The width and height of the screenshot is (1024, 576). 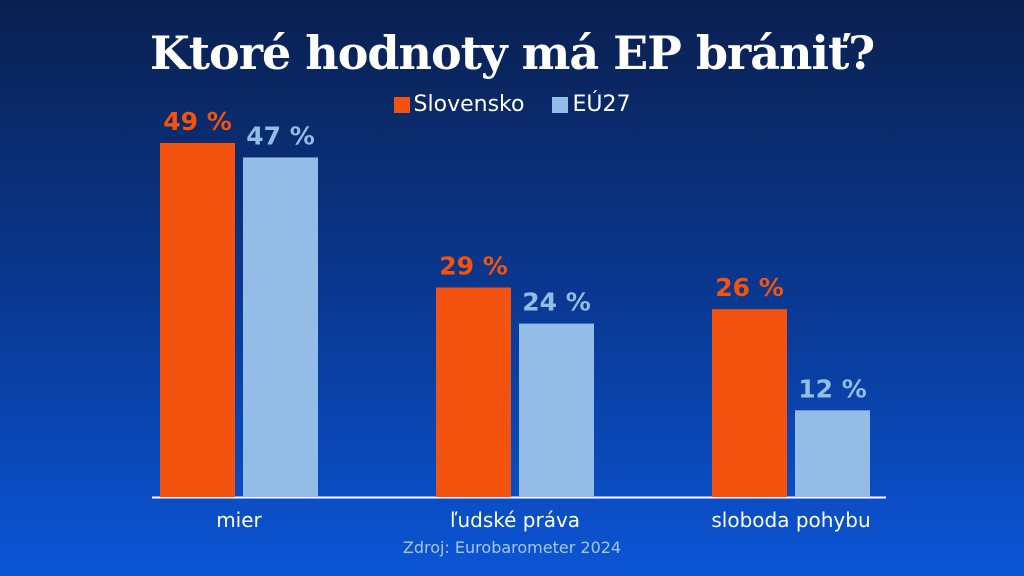 I want to click on category-label-2: sloboda pohybu, so click(x=790, y=520).